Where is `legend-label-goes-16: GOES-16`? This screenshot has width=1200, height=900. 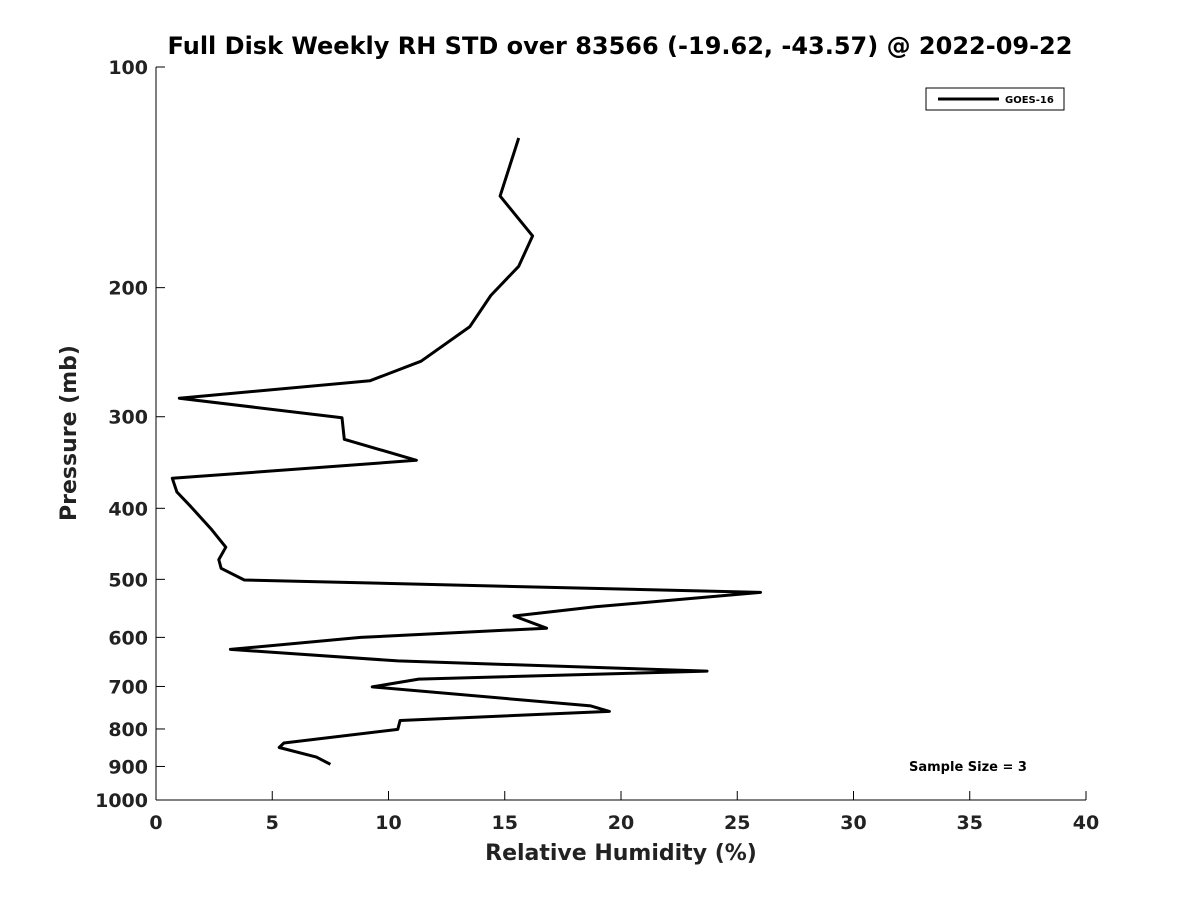
legend-label-goes-16: GOES-16 is located at coordinates (1029, 100).